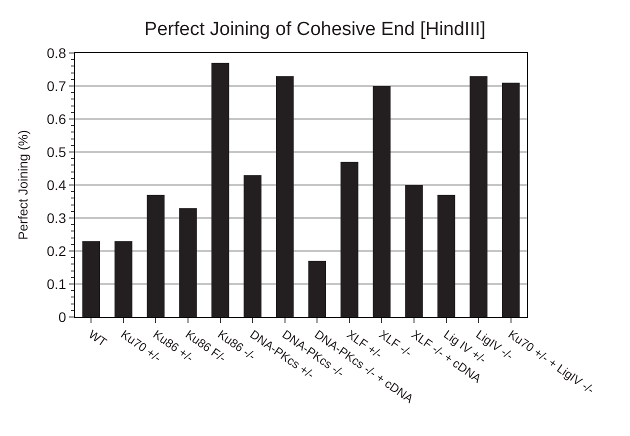  I want to click on y-tick-label: 0.6, so click(56, 118).